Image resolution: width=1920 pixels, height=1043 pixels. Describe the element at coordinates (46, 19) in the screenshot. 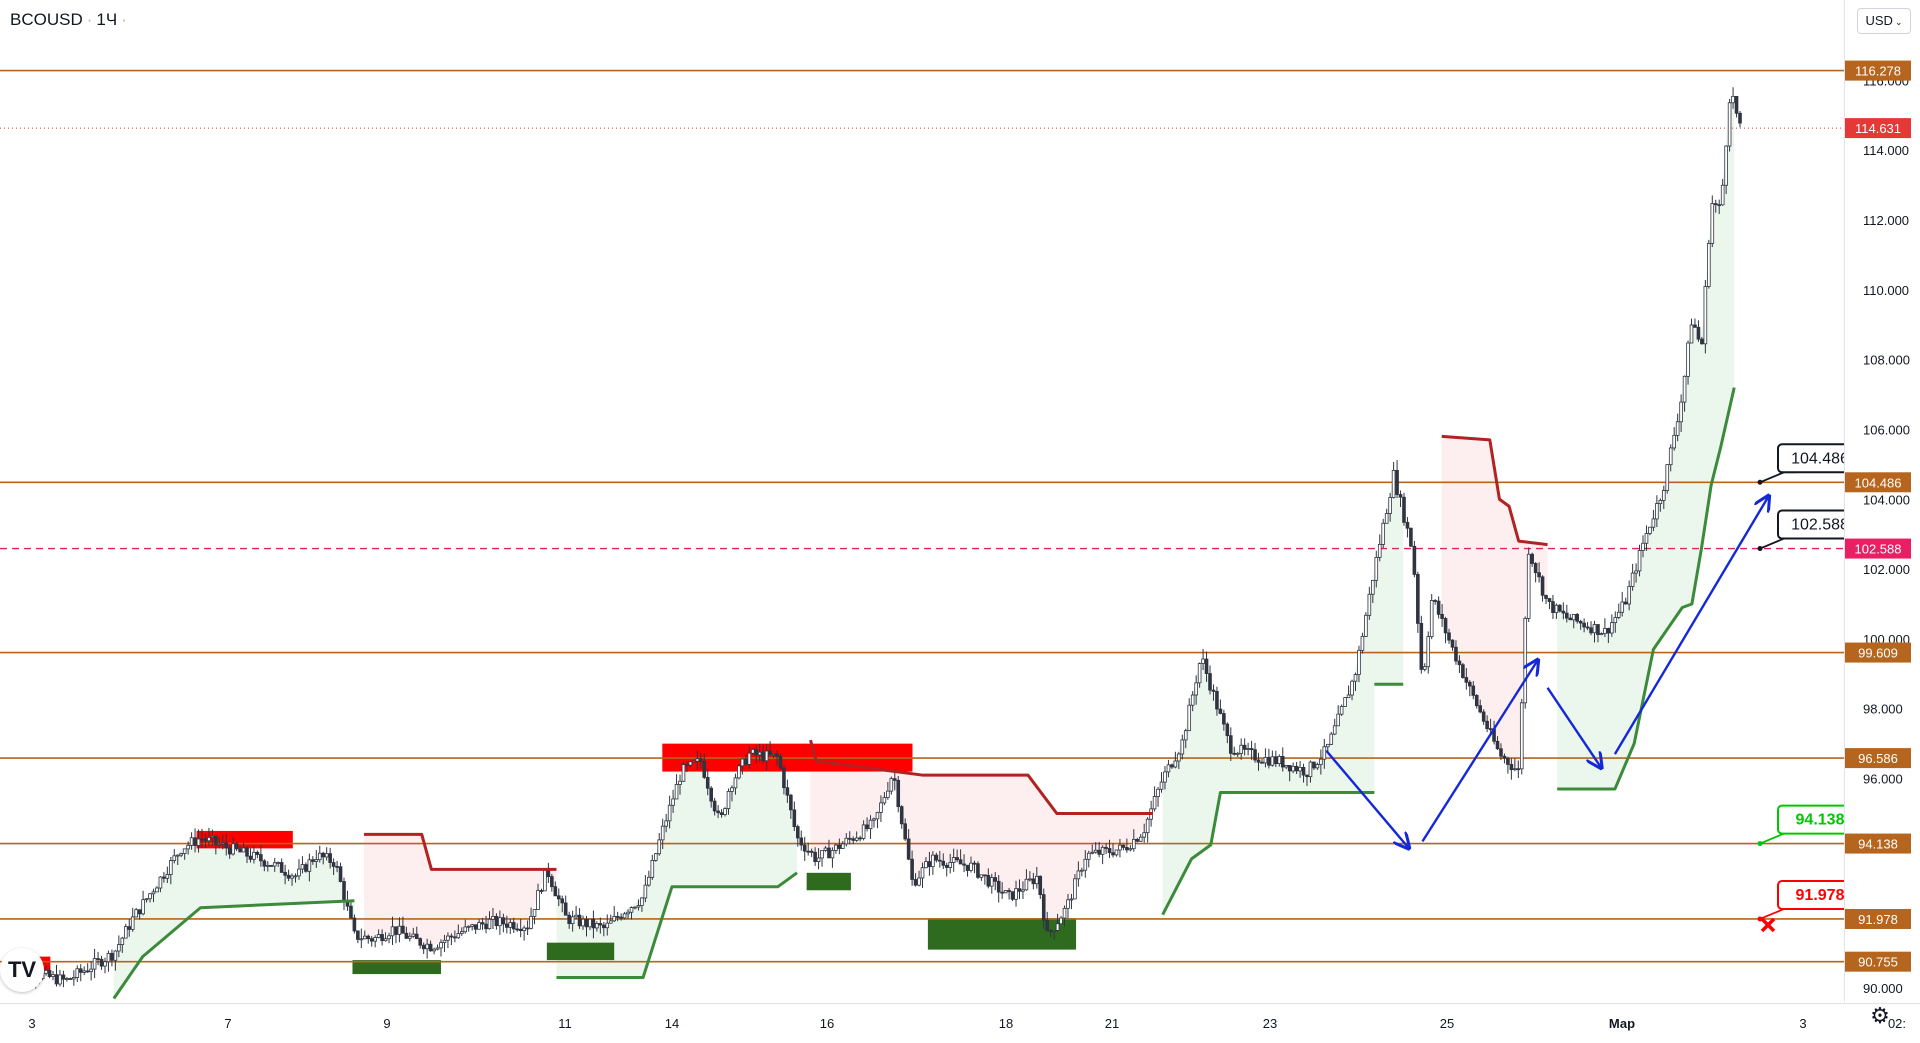

I see `symbol-name: BCOUSD` at that location.